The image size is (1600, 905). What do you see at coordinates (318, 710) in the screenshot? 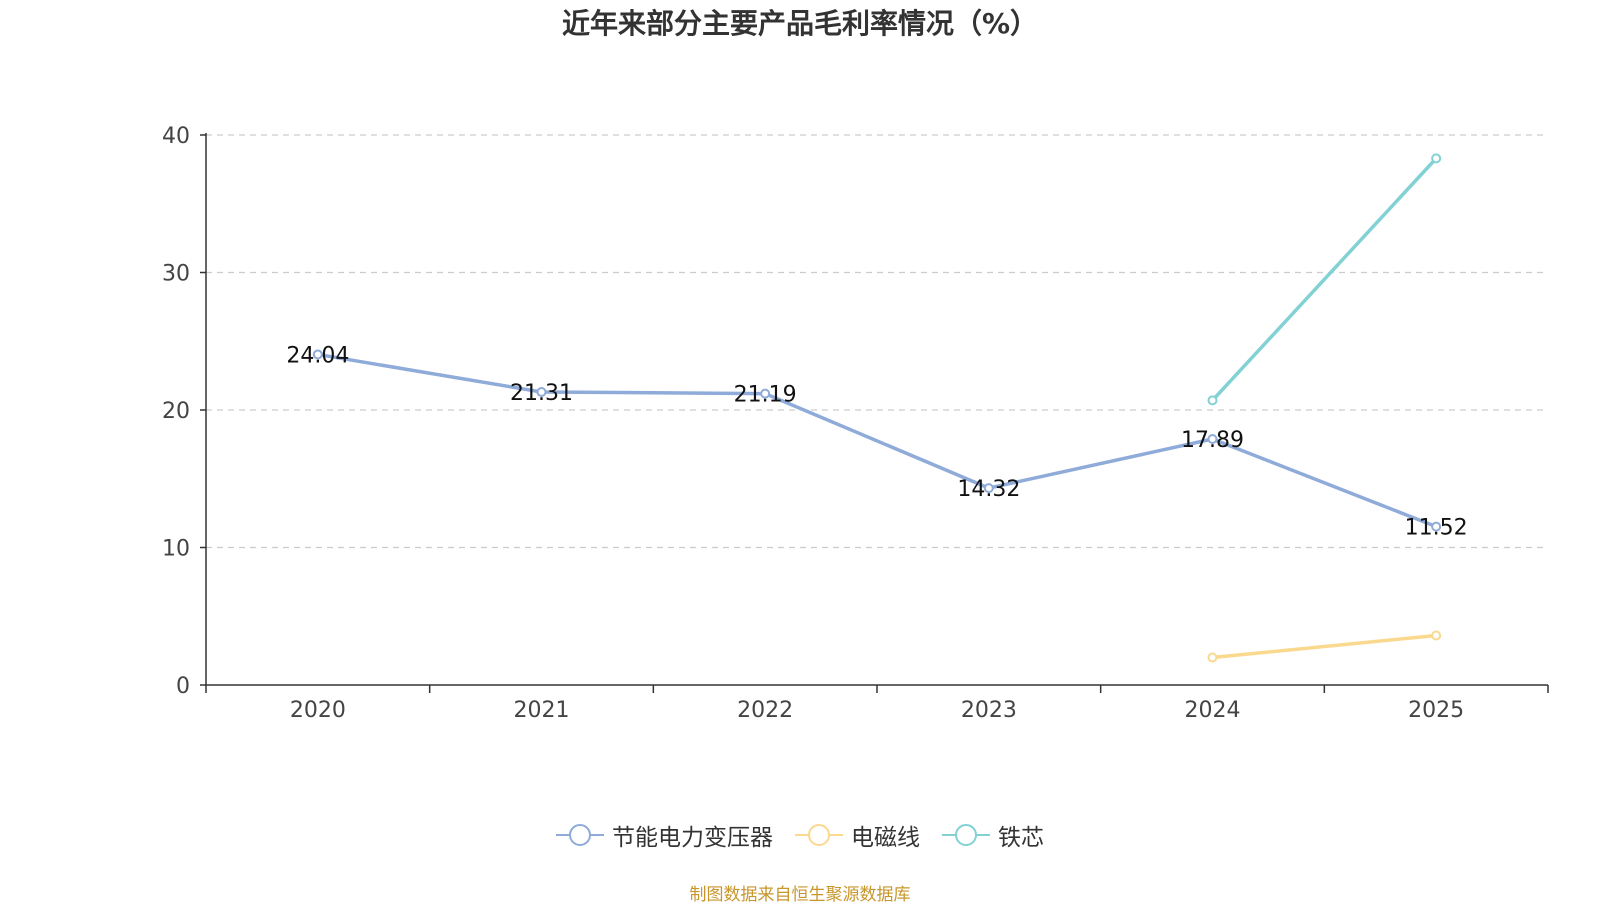
I see `x-tick-label: 2020` at bounding box center [318, 710].